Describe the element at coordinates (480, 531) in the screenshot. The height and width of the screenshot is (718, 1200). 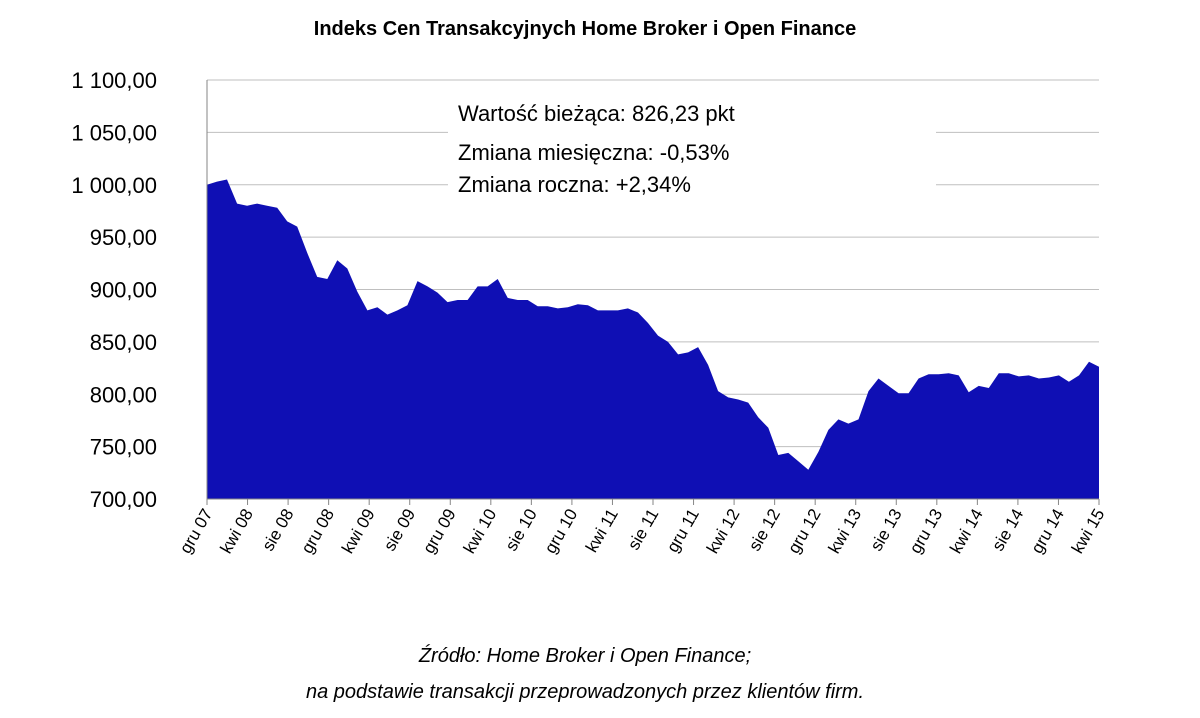
I see `x-tick-label: kwi 10` at that location.